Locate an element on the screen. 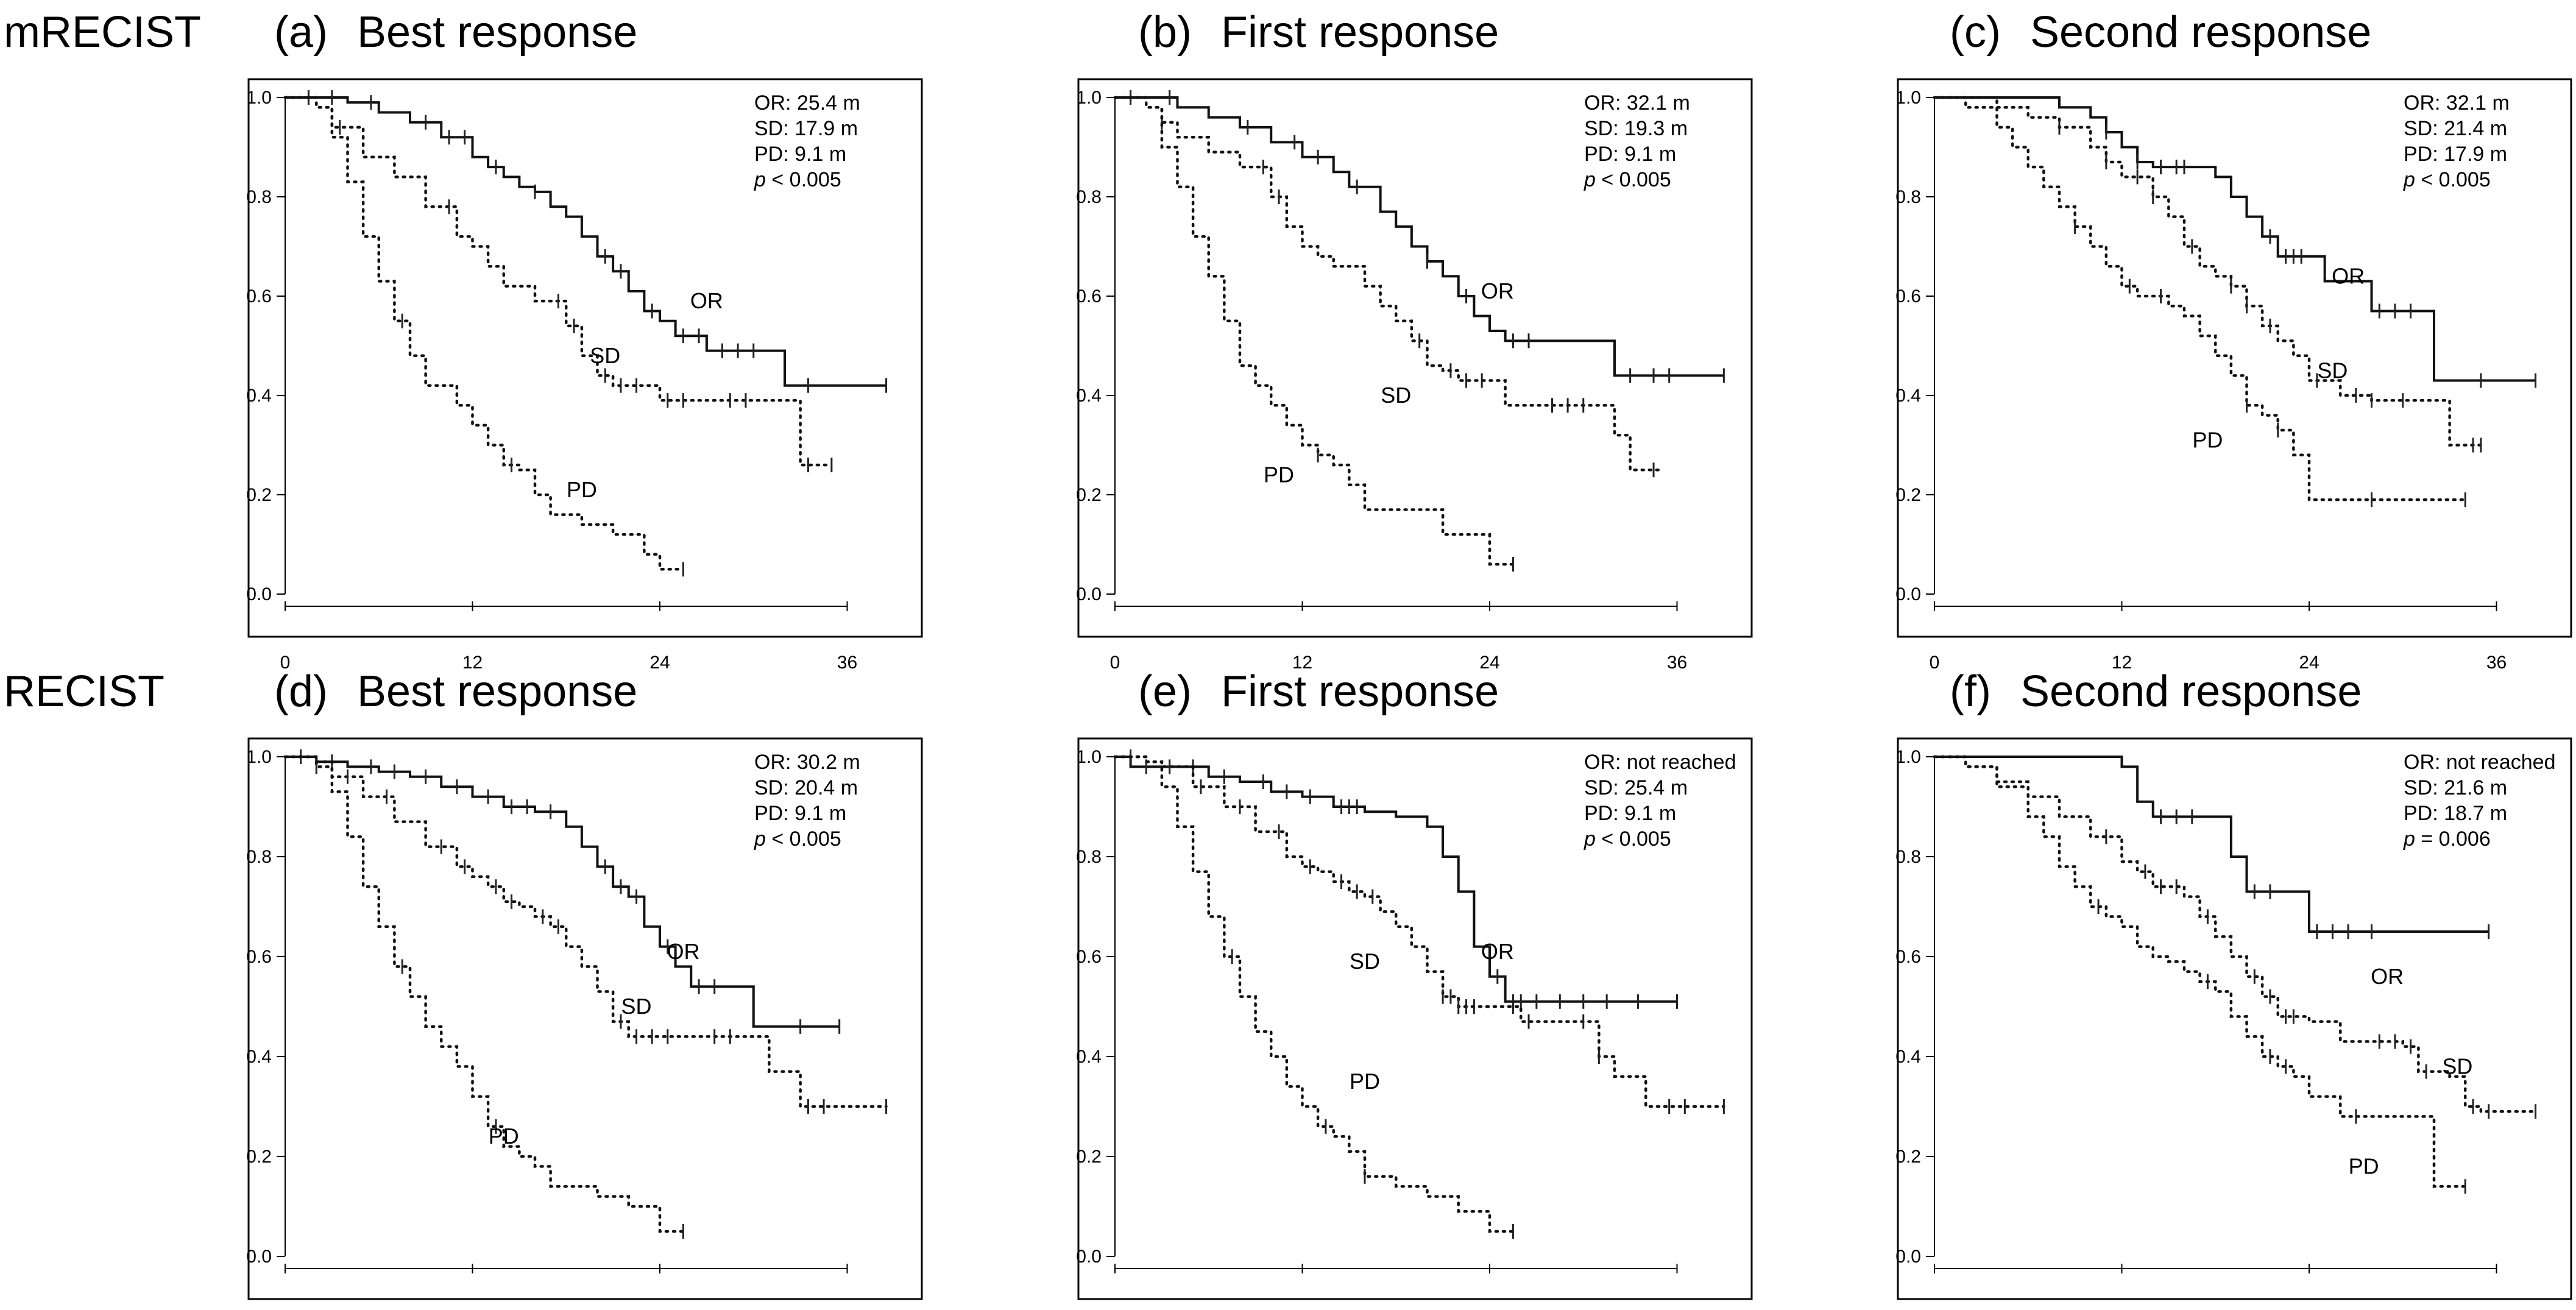 The height and width of the screenshot is (1310, 2576). ytick-label-a: 0.0 is located at coordinates (259, 594).